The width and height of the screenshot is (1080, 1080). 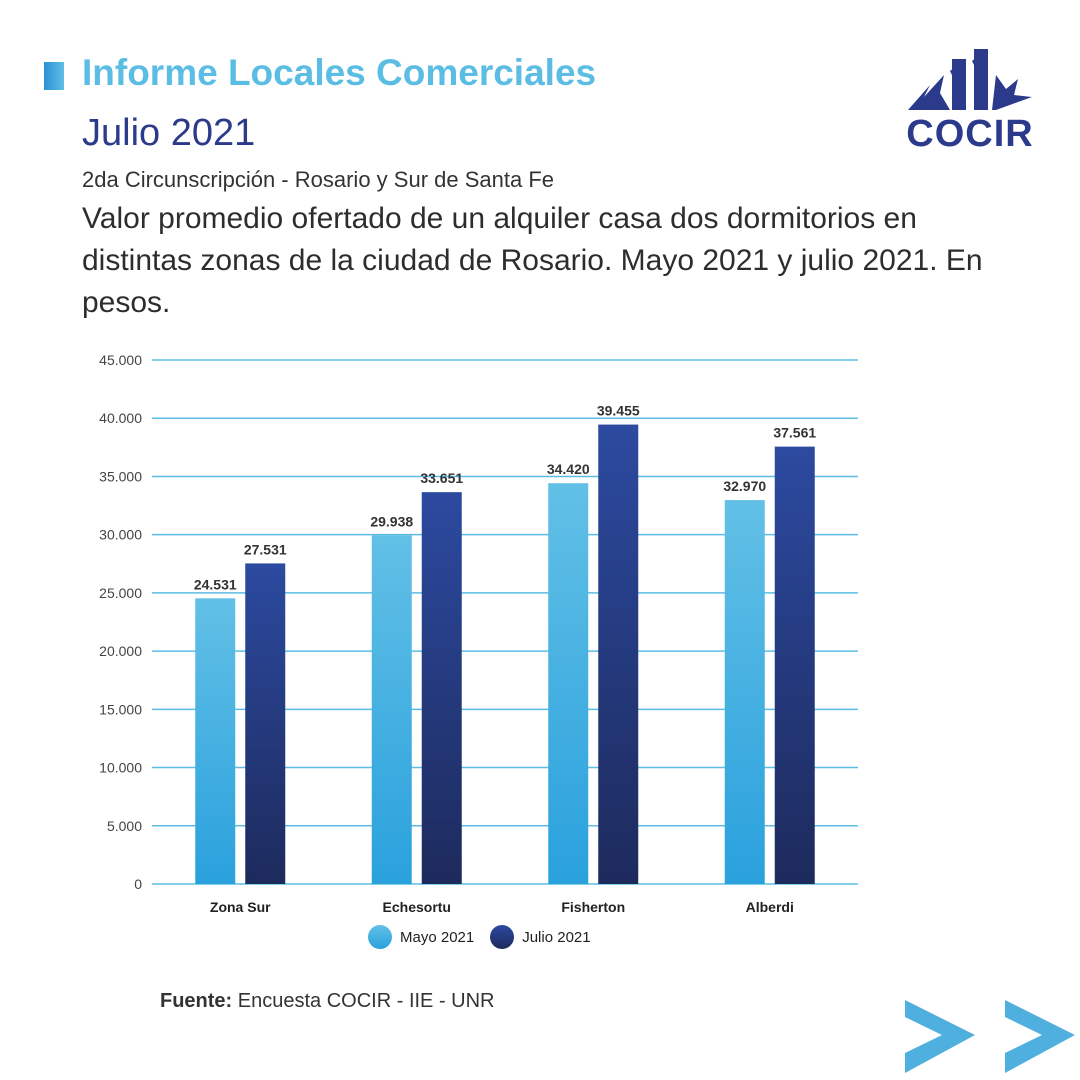 What do you see at coordinates (120, 593) in the screenshot?
I see `y-tick-label: 25.000` at bounding box center [120, 593].